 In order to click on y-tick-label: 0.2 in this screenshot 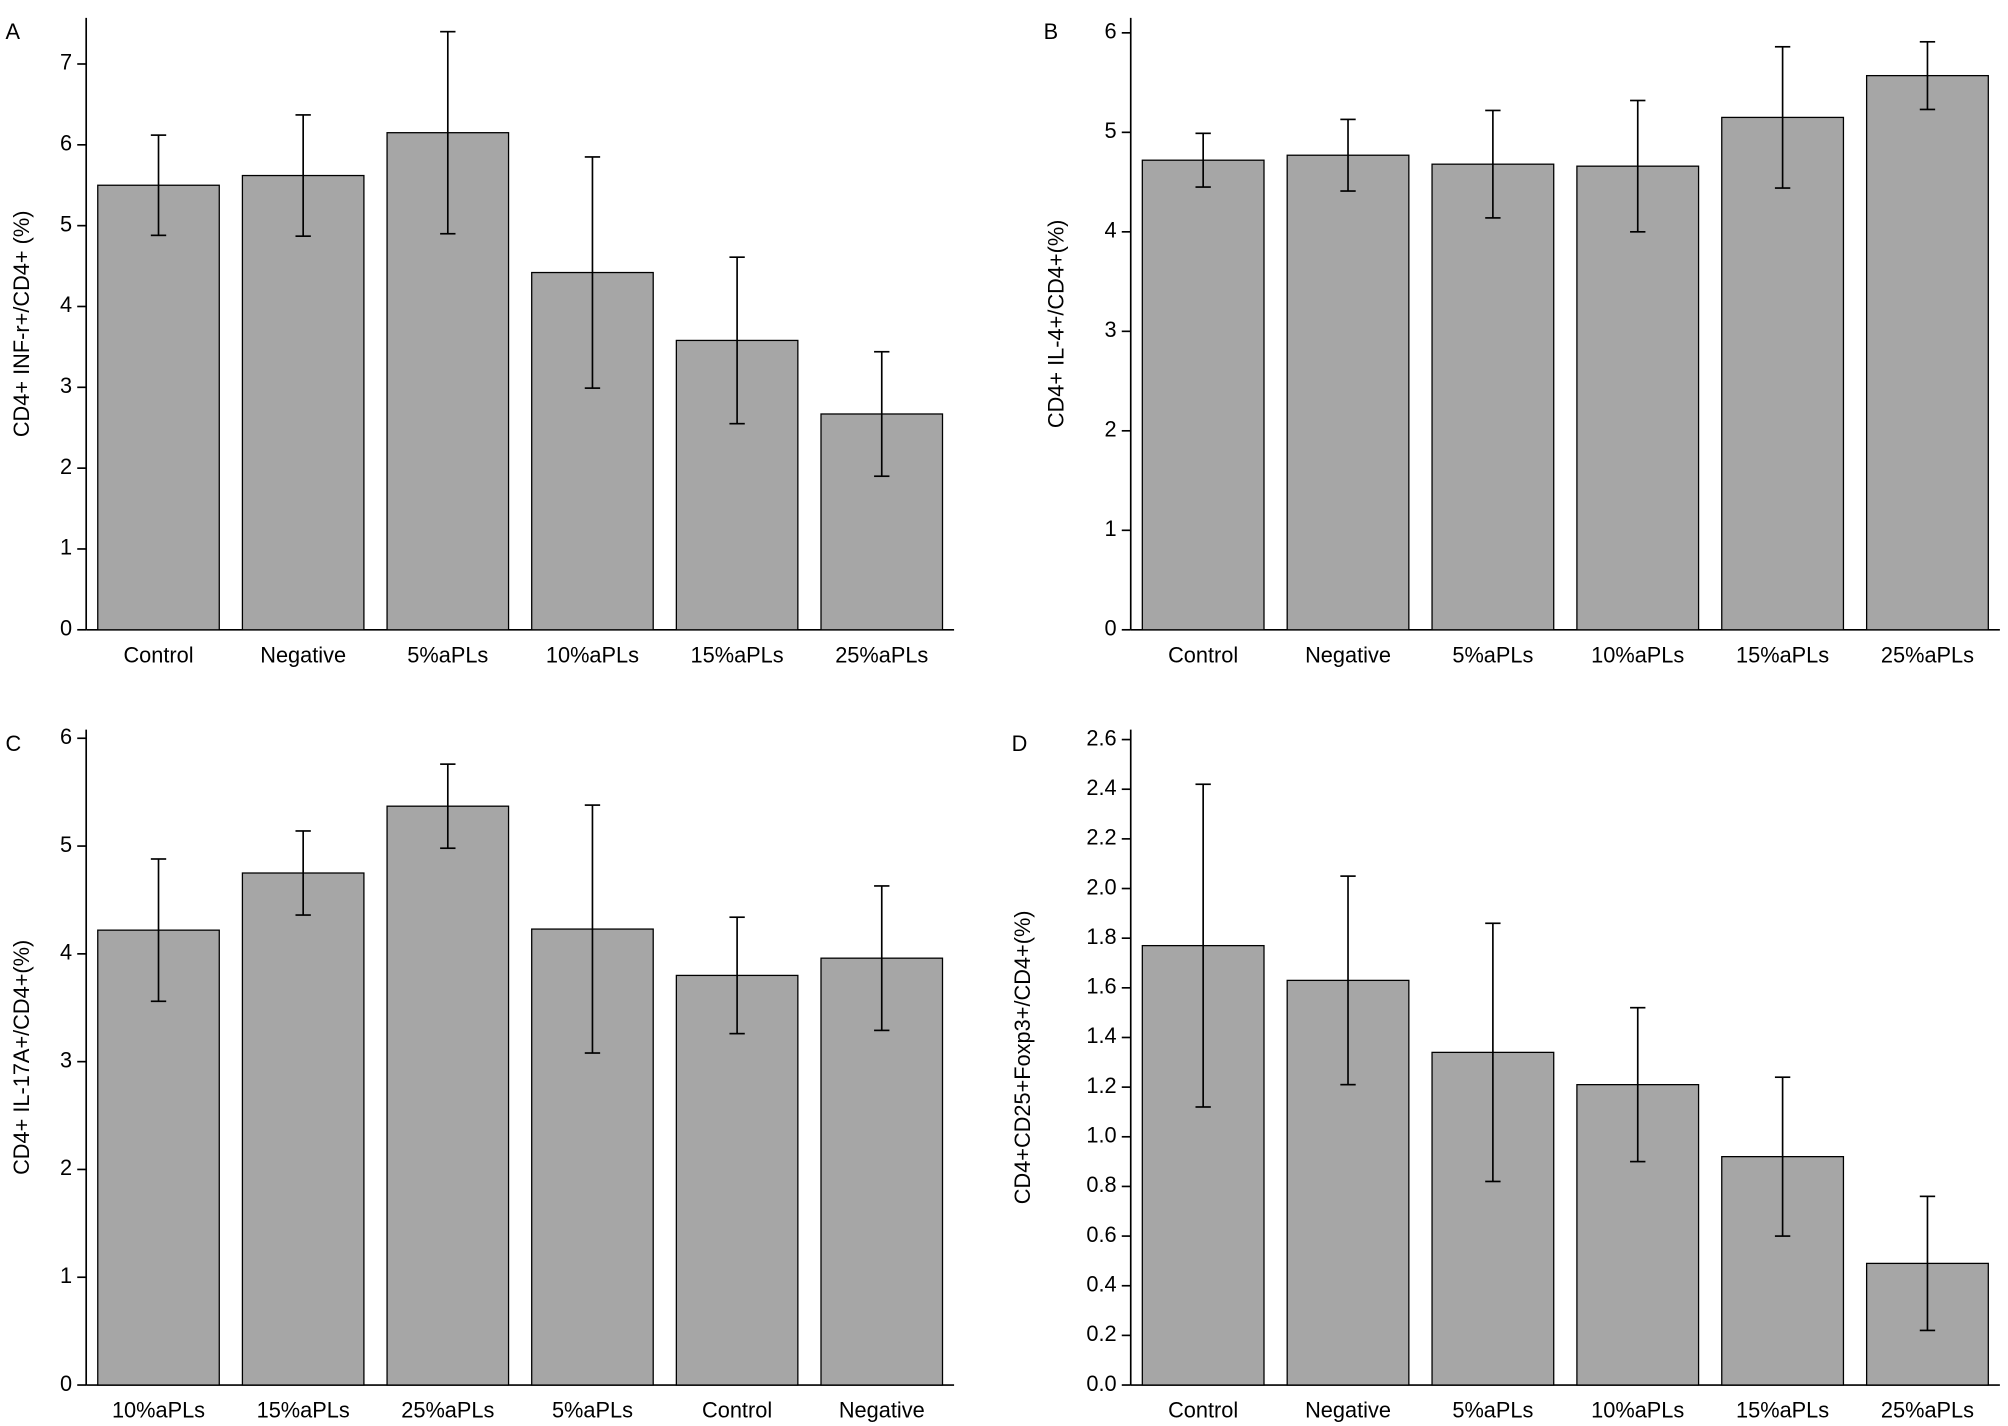, I will do `click(1101, 1333)`.